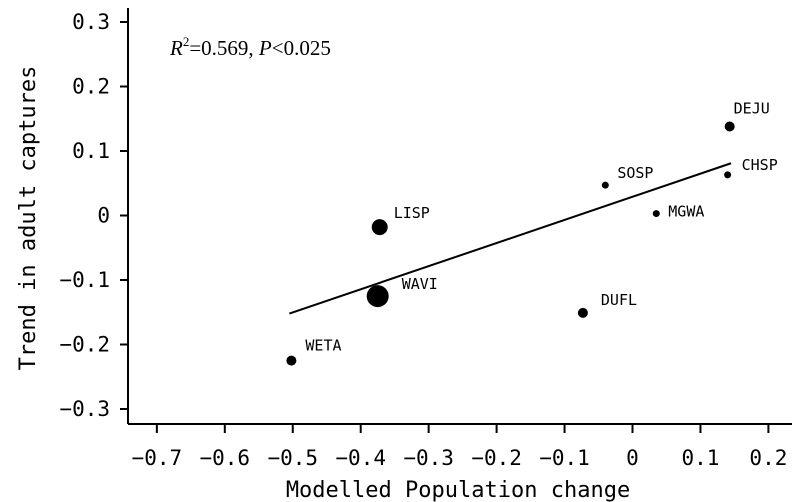  I want to click on point-label-deju: DEJU, so click(752, 108).